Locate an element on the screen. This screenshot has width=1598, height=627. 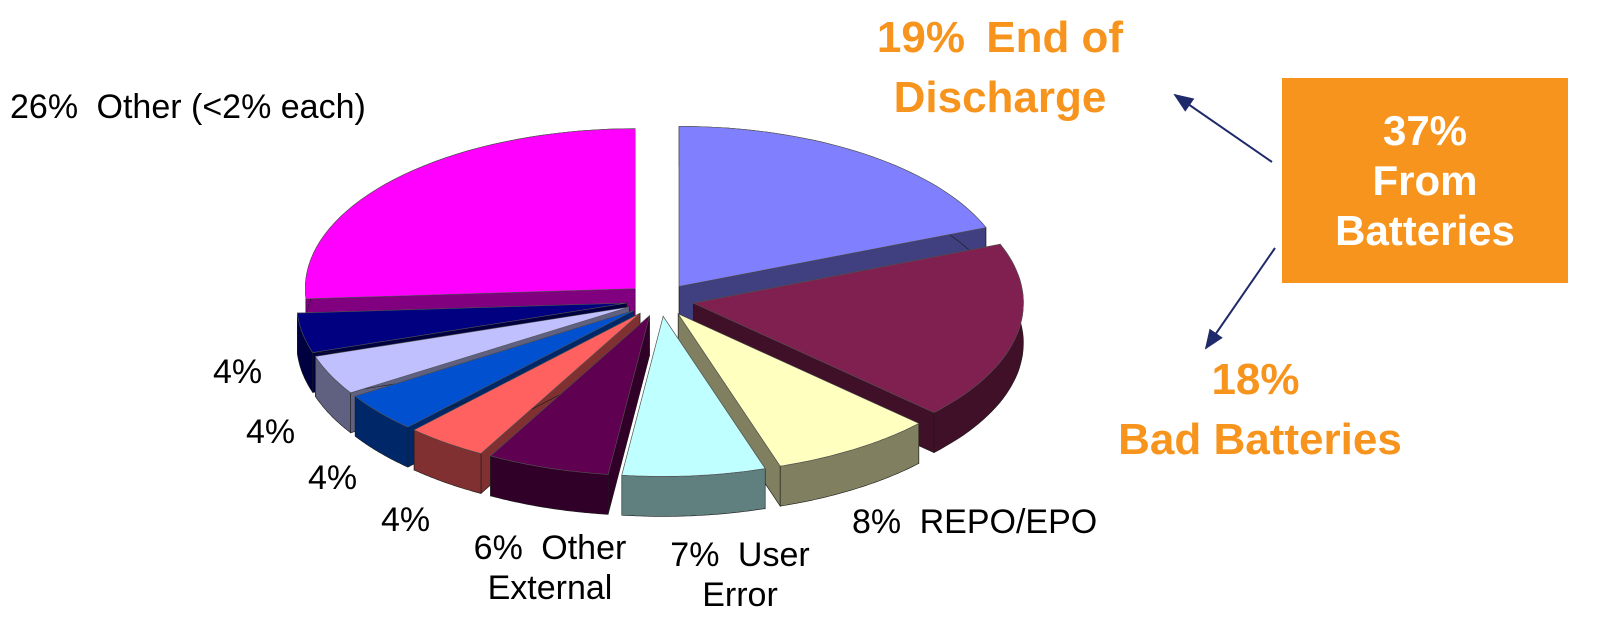
slice-label: 26% Other (<2% each) is located at coordinates (240, 107).